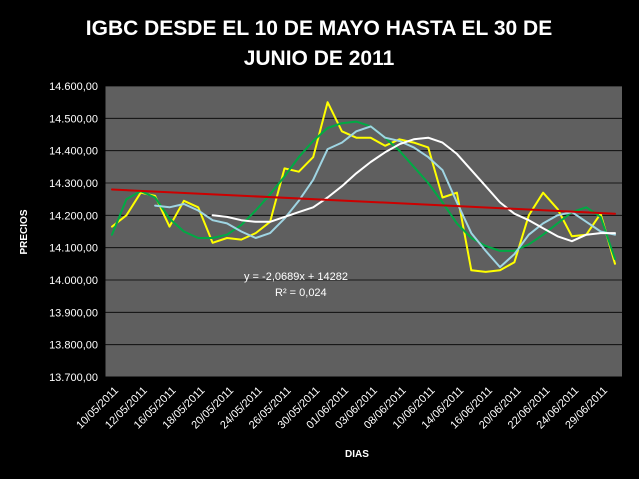 The image size is (639, 479). What do you see at coordinates (319, 58) in the screenshot?
I see `chart-title-line-2: JUNIO DE 2011` at bounding box center [319, 58].